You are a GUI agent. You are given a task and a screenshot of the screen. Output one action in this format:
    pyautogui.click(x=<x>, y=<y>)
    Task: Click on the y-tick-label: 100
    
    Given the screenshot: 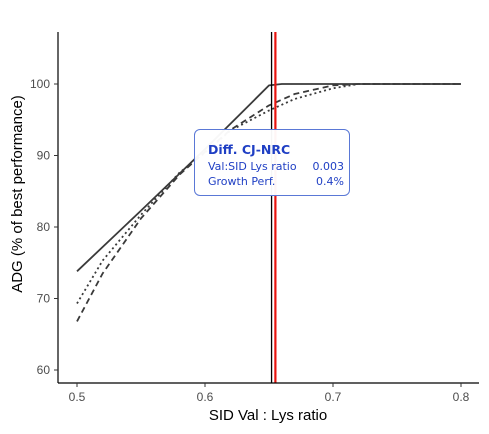 What is the action you would take?
    pyautogui.click(x=40, y=84)
    